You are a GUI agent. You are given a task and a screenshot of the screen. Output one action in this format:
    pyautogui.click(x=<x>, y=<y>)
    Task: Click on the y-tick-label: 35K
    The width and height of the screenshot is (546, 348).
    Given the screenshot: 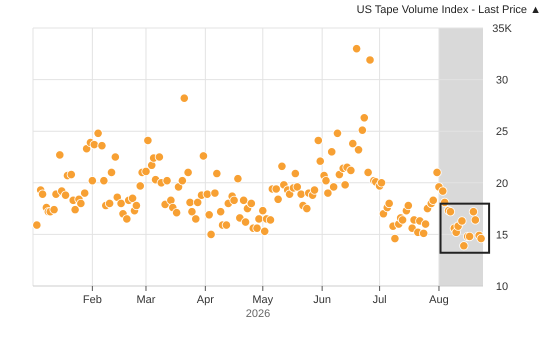 What is the action you would take?
    pyautogui.click(x=502, y=29)
    